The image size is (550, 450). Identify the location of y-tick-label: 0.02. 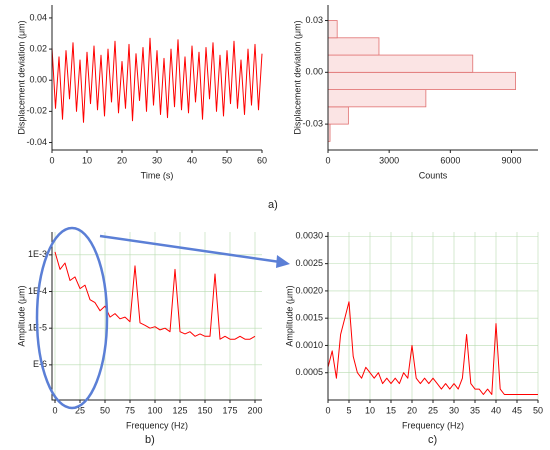
(38, 48).